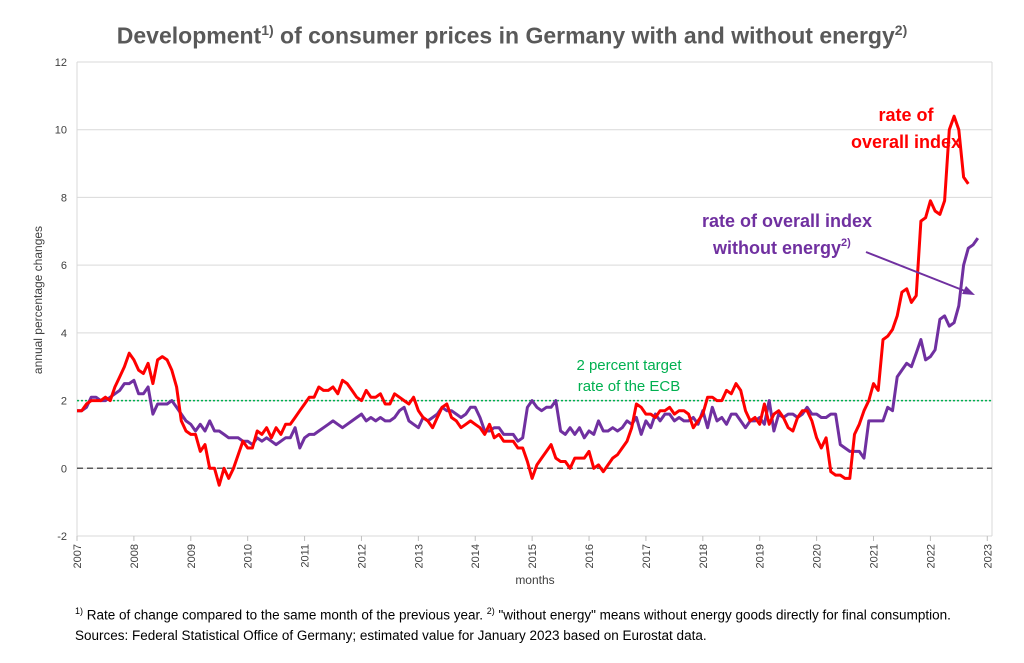 This screenshot has height=663, width=1024. Describe the element at coordinates (362, 556) in the screenshot. I see `x-tick-label: 2012` at that location.